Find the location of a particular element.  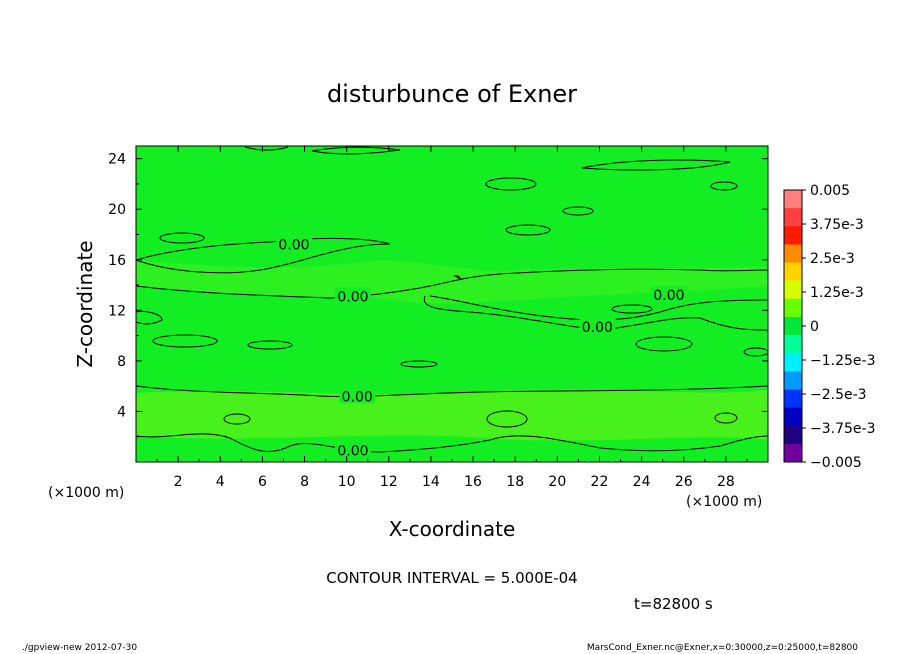

colorbar-label: 2.5e-3 is located at coordinates (832, 259).